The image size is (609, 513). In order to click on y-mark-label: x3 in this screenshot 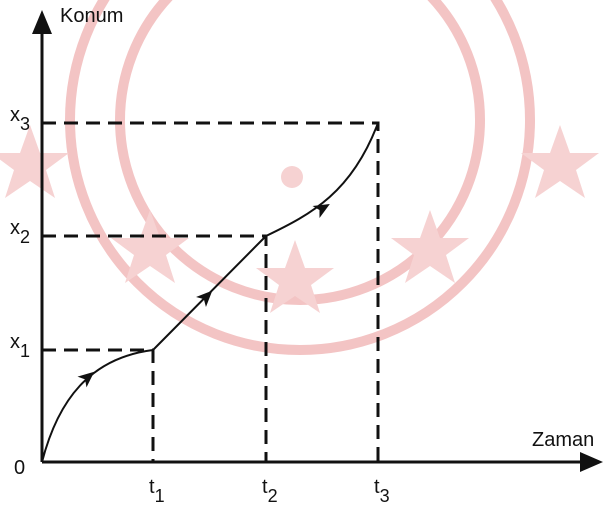, I will do `click(20, 119)`.